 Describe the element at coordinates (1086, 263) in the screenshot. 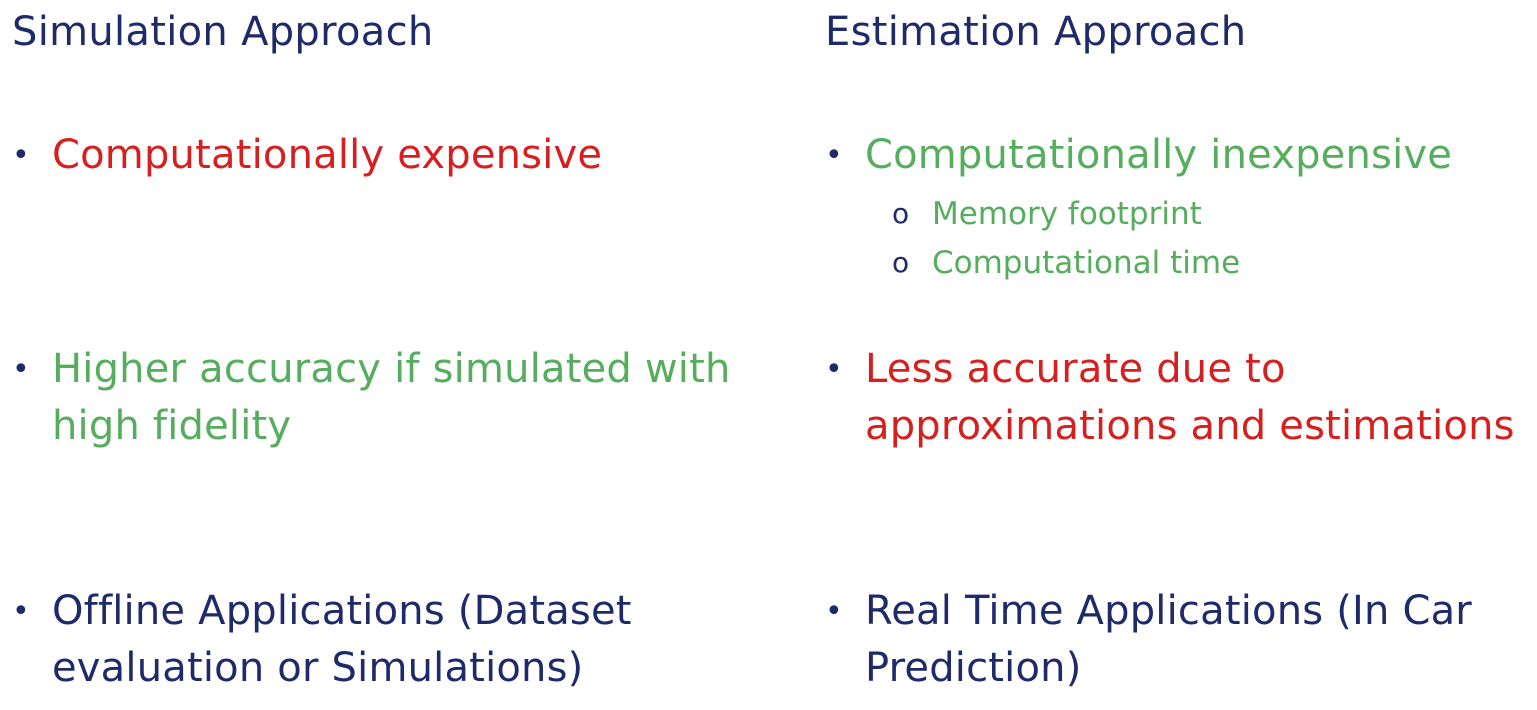

I see `right-subitem-2-text: Computational time` at that location.